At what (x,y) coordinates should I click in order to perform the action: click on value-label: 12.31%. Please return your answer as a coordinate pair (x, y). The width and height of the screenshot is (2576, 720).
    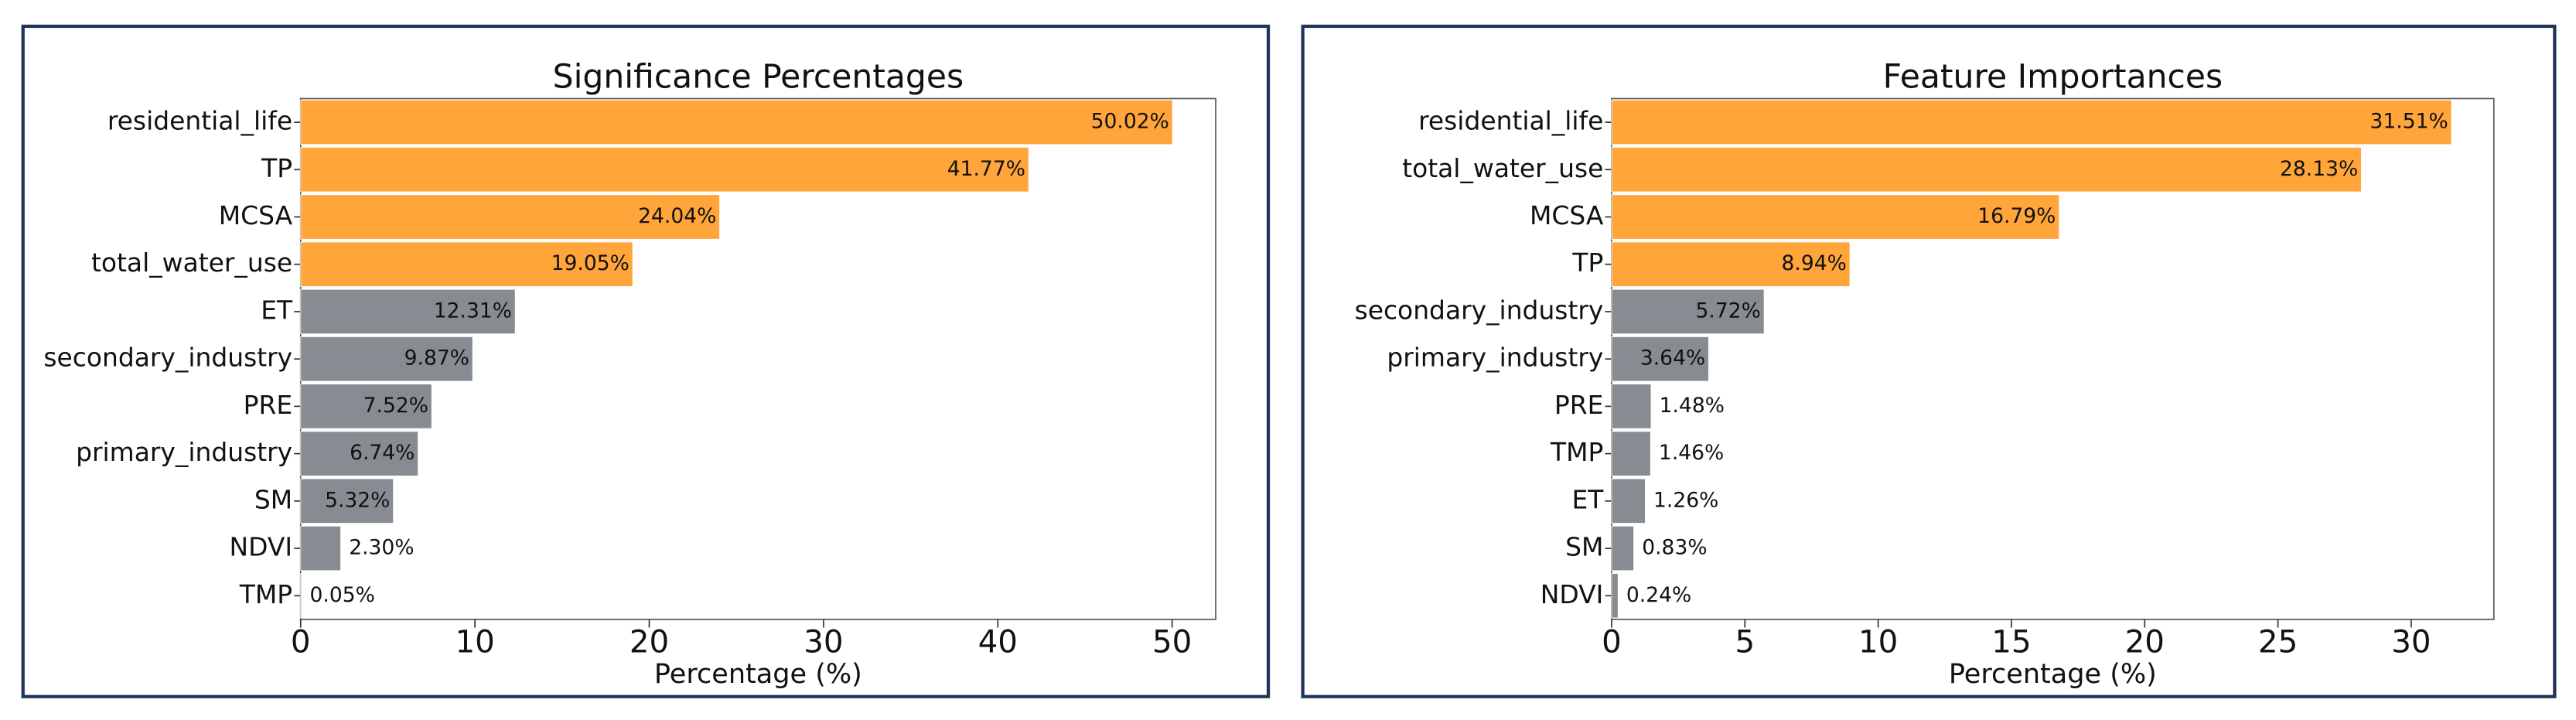
    Looking at the image, I should click on (473, 311).